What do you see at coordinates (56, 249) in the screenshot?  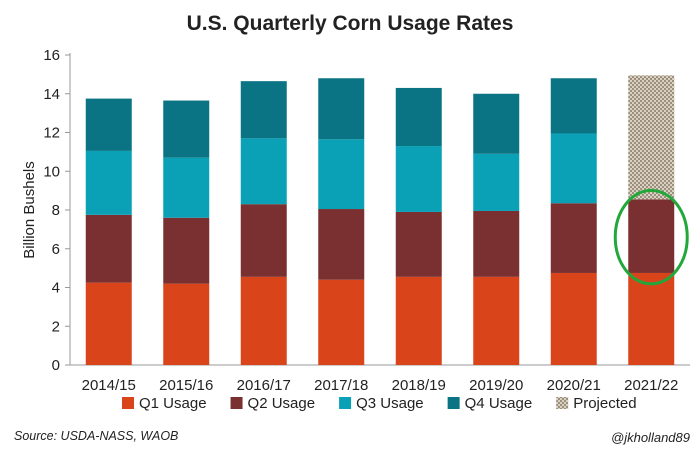 I see `y-tick-label: 6` at bounding box center [56, 249].